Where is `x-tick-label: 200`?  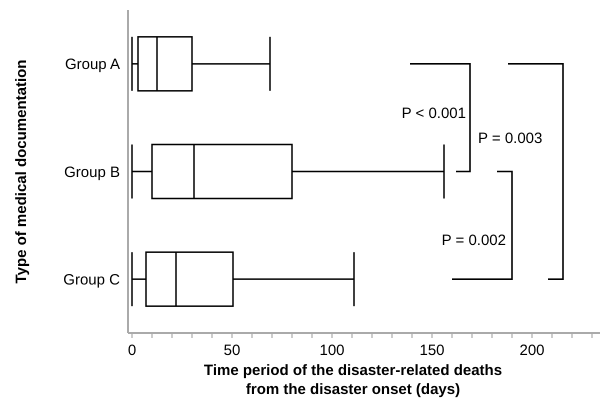 x-tick-label: 200 is located at coordinates (532, 350).